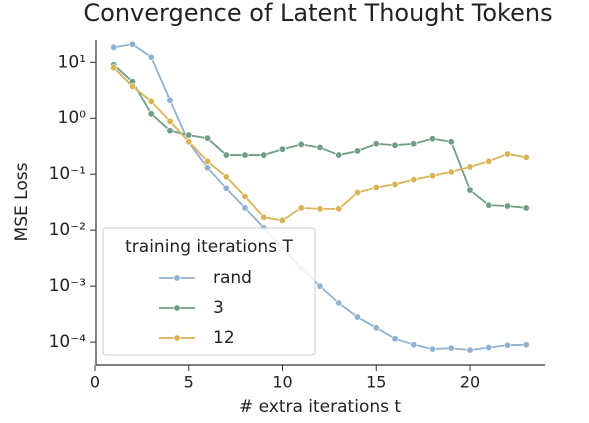  Describe the element at coordinates (72, 62) in the screenshot. I see `y-tick-label: 10¹` at that location.